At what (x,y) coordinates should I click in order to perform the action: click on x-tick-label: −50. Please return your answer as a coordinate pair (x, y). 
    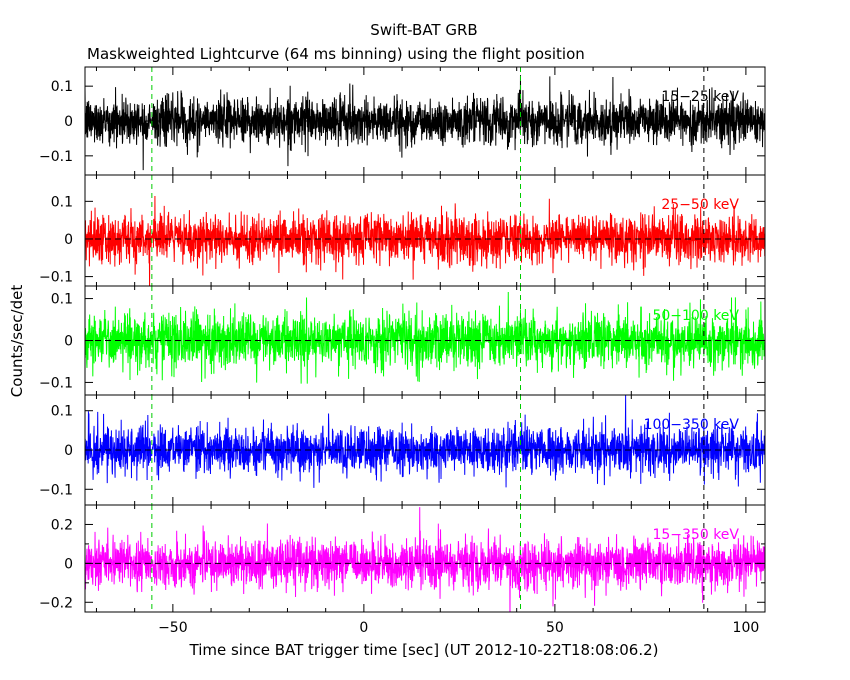
    Looking at the image, I should click on (173, 628).